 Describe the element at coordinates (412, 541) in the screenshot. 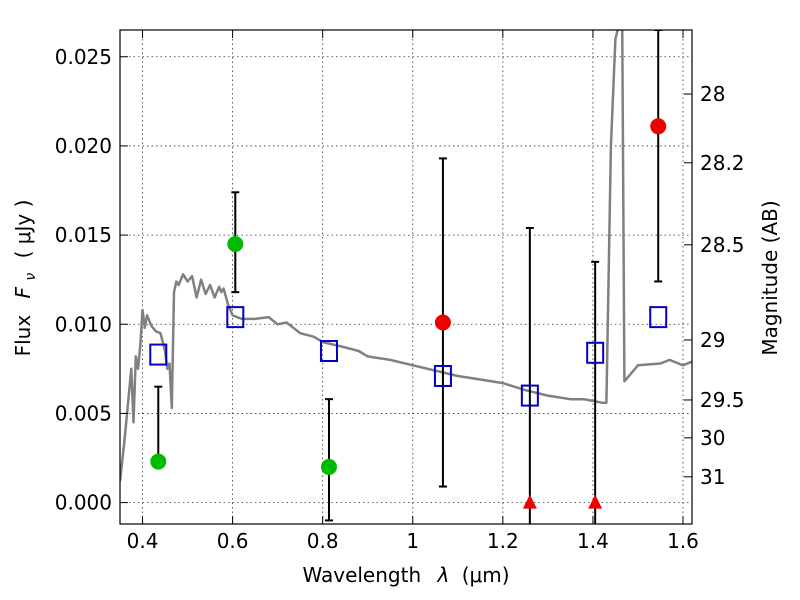

I see `x-tick-label: 1` at that location.